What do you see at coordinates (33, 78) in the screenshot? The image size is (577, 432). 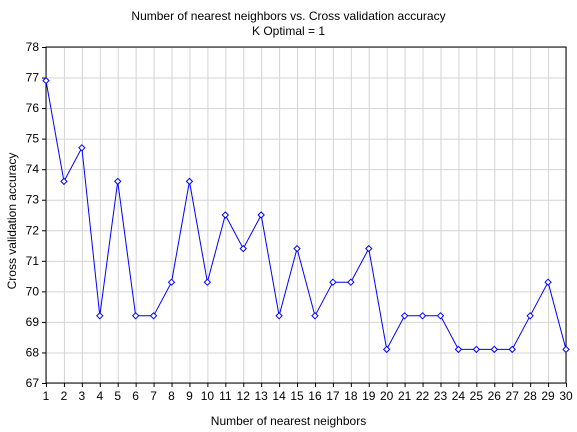 I see `y-tick-label-77: 77` at bounding box center [33, 78].